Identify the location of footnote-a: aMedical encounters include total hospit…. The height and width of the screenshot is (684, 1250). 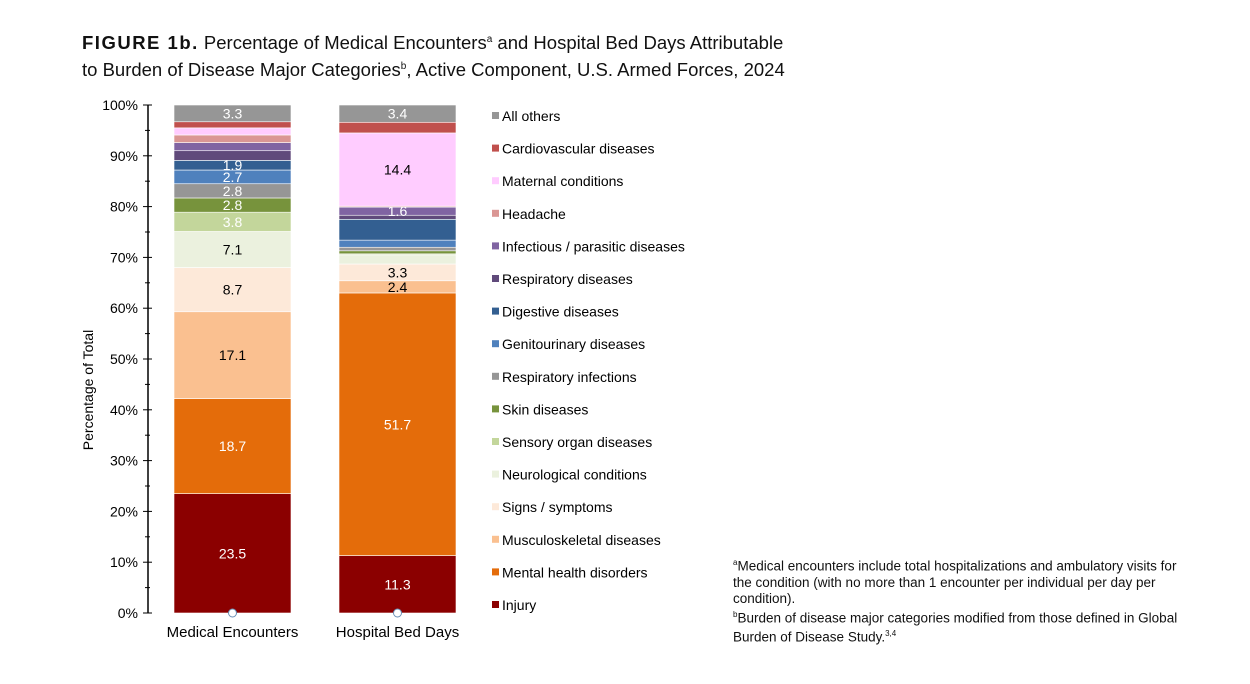
(963, 581).